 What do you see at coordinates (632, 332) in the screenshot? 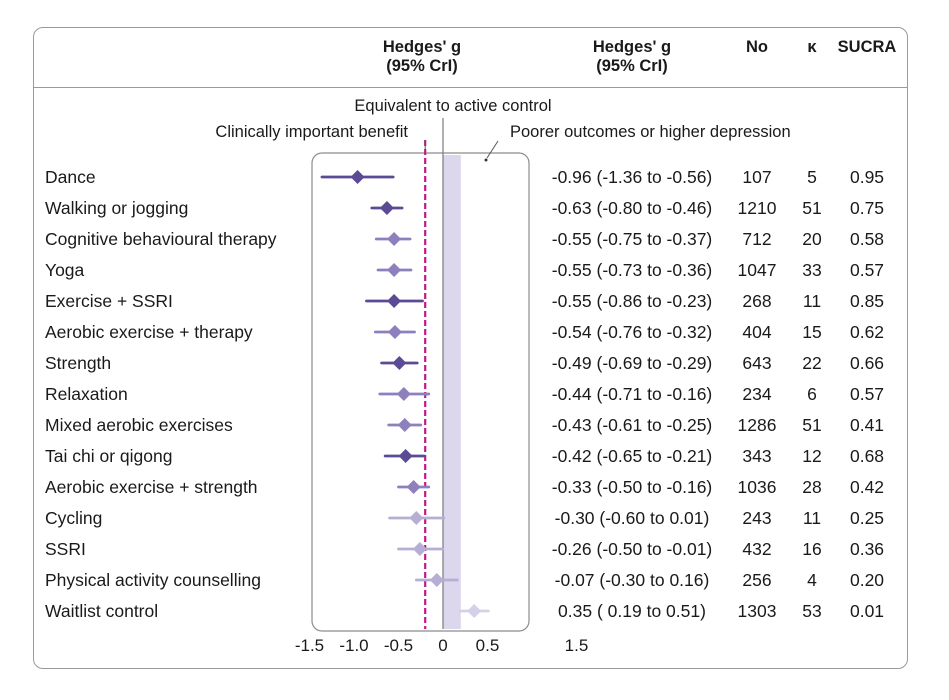
I see `estimate-value: -0.54 (-0.76 to -0.32)` at bounding box center [632, 332].